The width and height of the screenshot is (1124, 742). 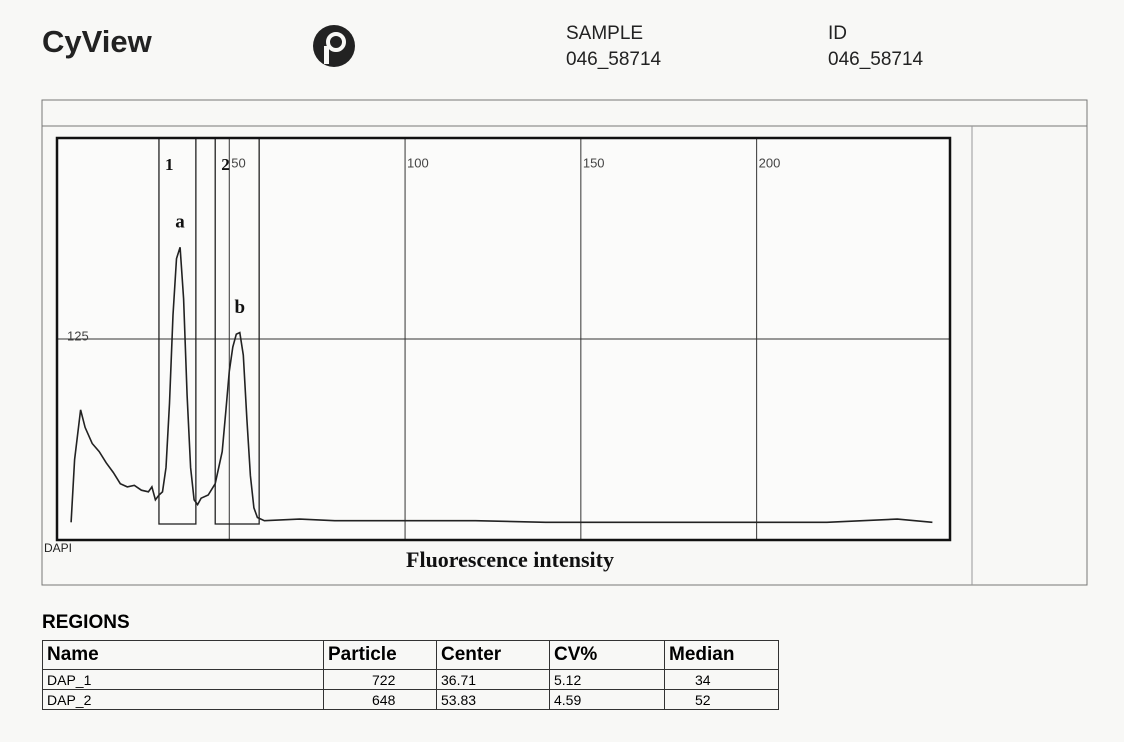 What do you see at coordinates (240, 307) in the screenshot?
I see `peak-label: b` at bounding box center [240, 307].